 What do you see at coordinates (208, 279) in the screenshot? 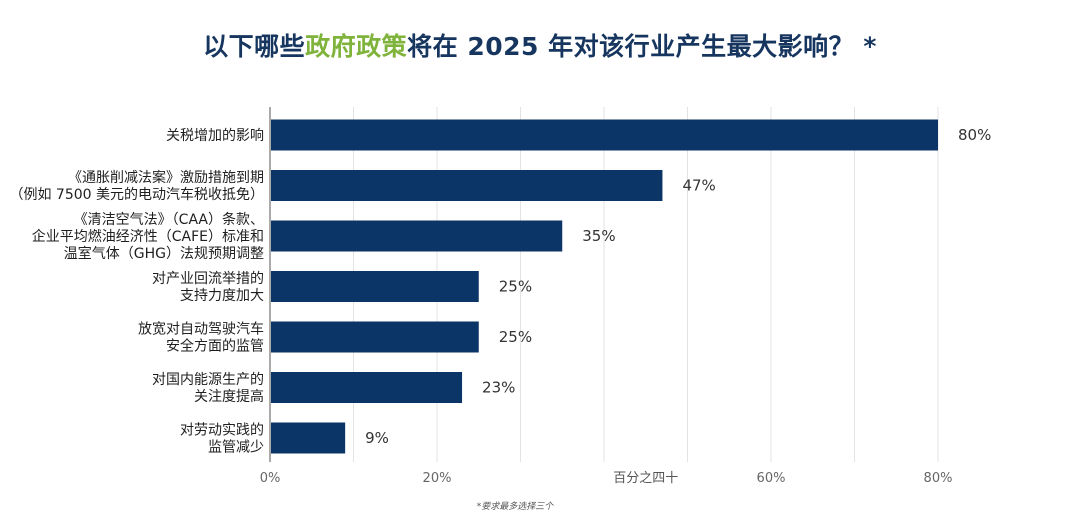
I see `category-label-line: 对产业回流举措的` at bounding box center [208, 279].